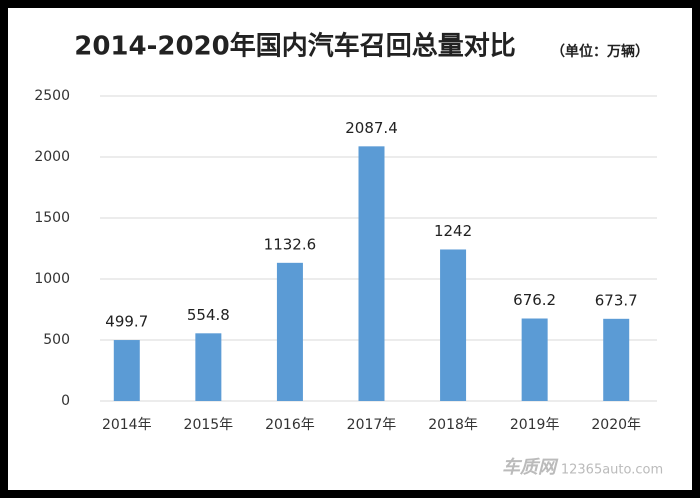 The height and width of the screenshot is (498, 700). Describe the element at coordinates (52, 157) in the screenshot. I see `y-tick-label: 2000` at that location.